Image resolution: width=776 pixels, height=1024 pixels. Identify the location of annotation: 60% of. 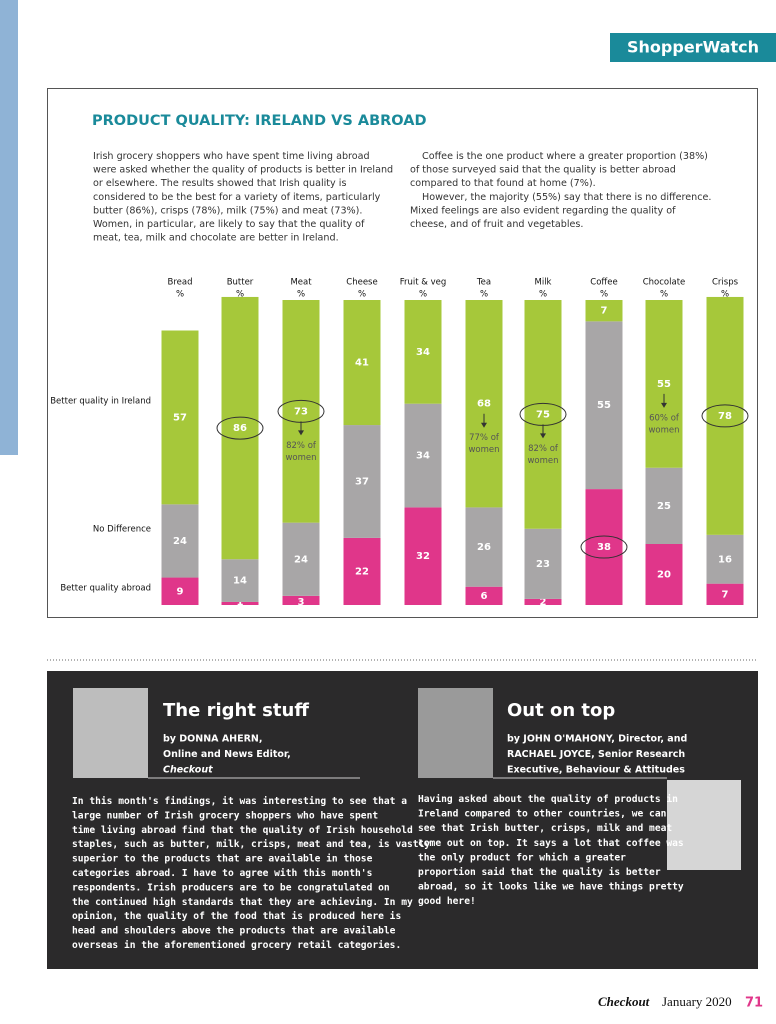
(664, 418).